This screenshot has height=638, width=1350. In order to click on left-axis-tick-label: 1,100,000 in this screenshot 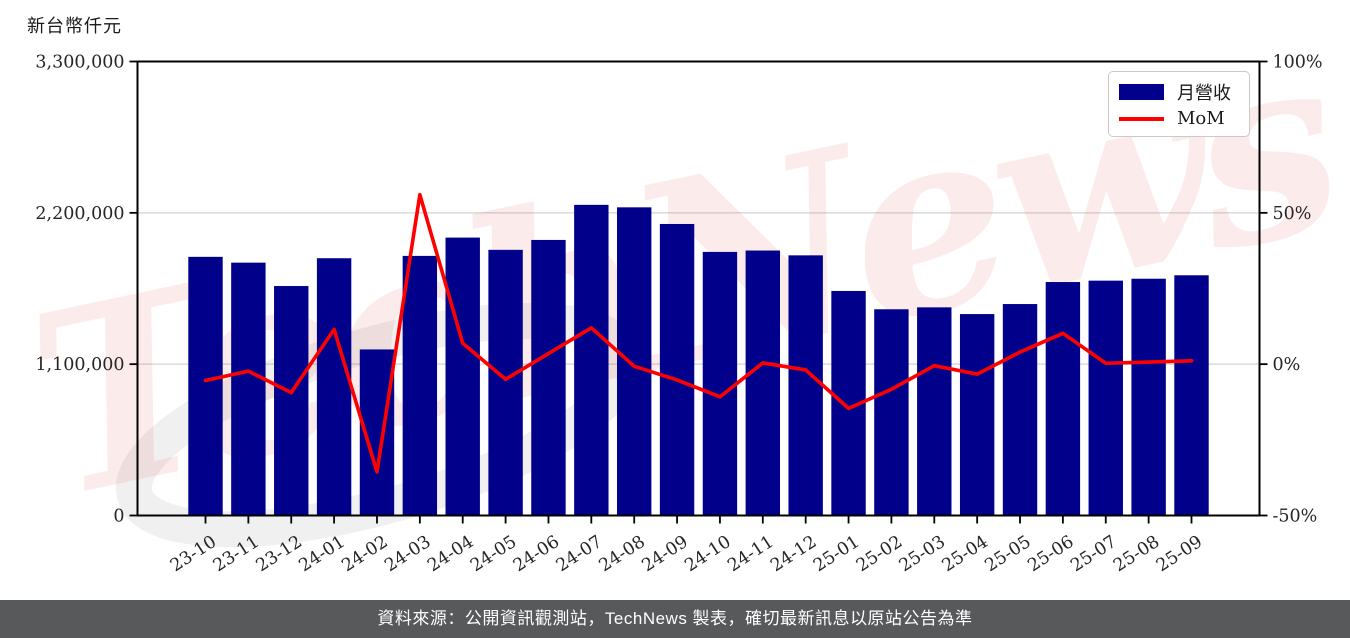, I will do `click(79, 365)`.